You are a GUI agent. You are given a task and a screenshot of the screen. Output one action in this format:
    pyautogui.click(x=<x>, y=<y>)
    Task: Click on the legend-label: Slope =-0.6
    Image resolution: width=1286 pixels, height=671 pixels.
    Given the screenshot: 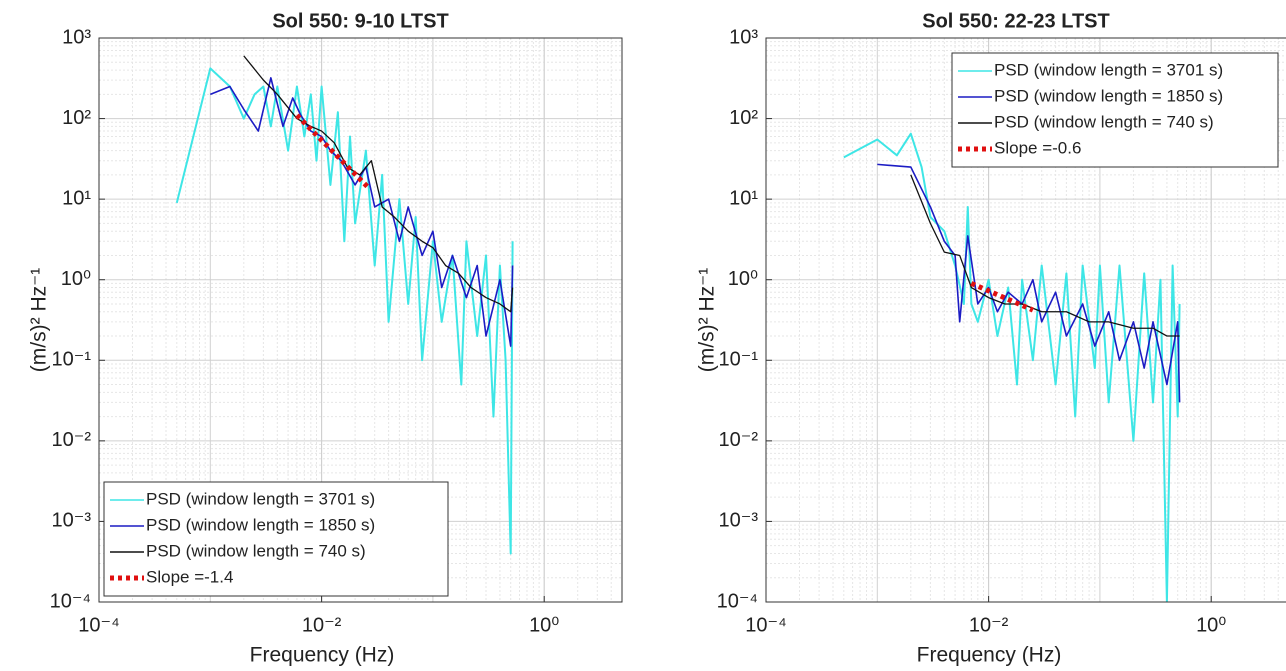 What is the action you would take?
    pyautogui.click(x=1037, y=147)
    